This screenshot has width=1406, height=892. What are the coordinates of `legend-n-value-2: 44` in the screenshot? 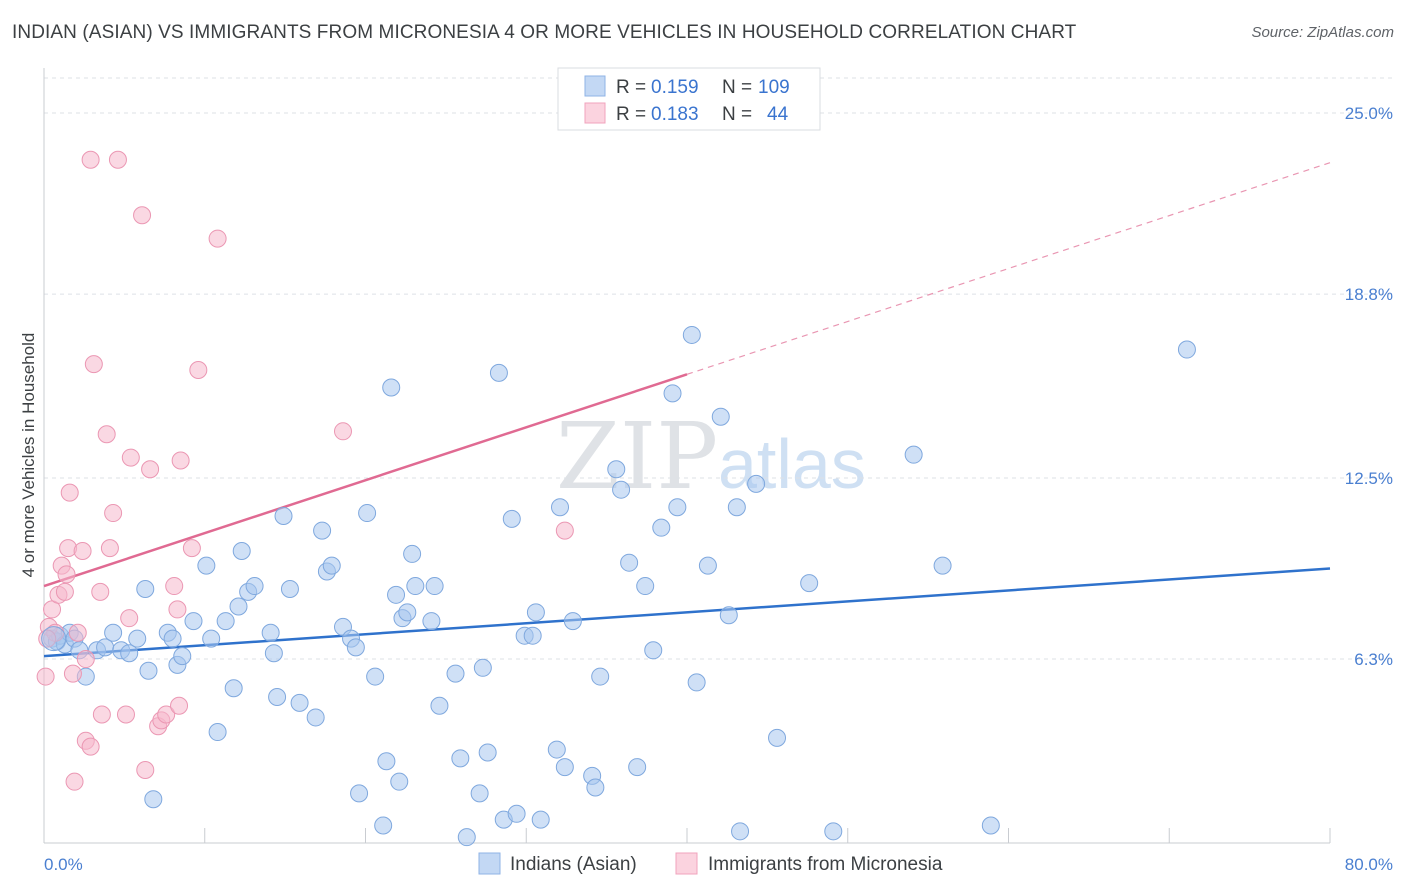 It's located at (778, 114).